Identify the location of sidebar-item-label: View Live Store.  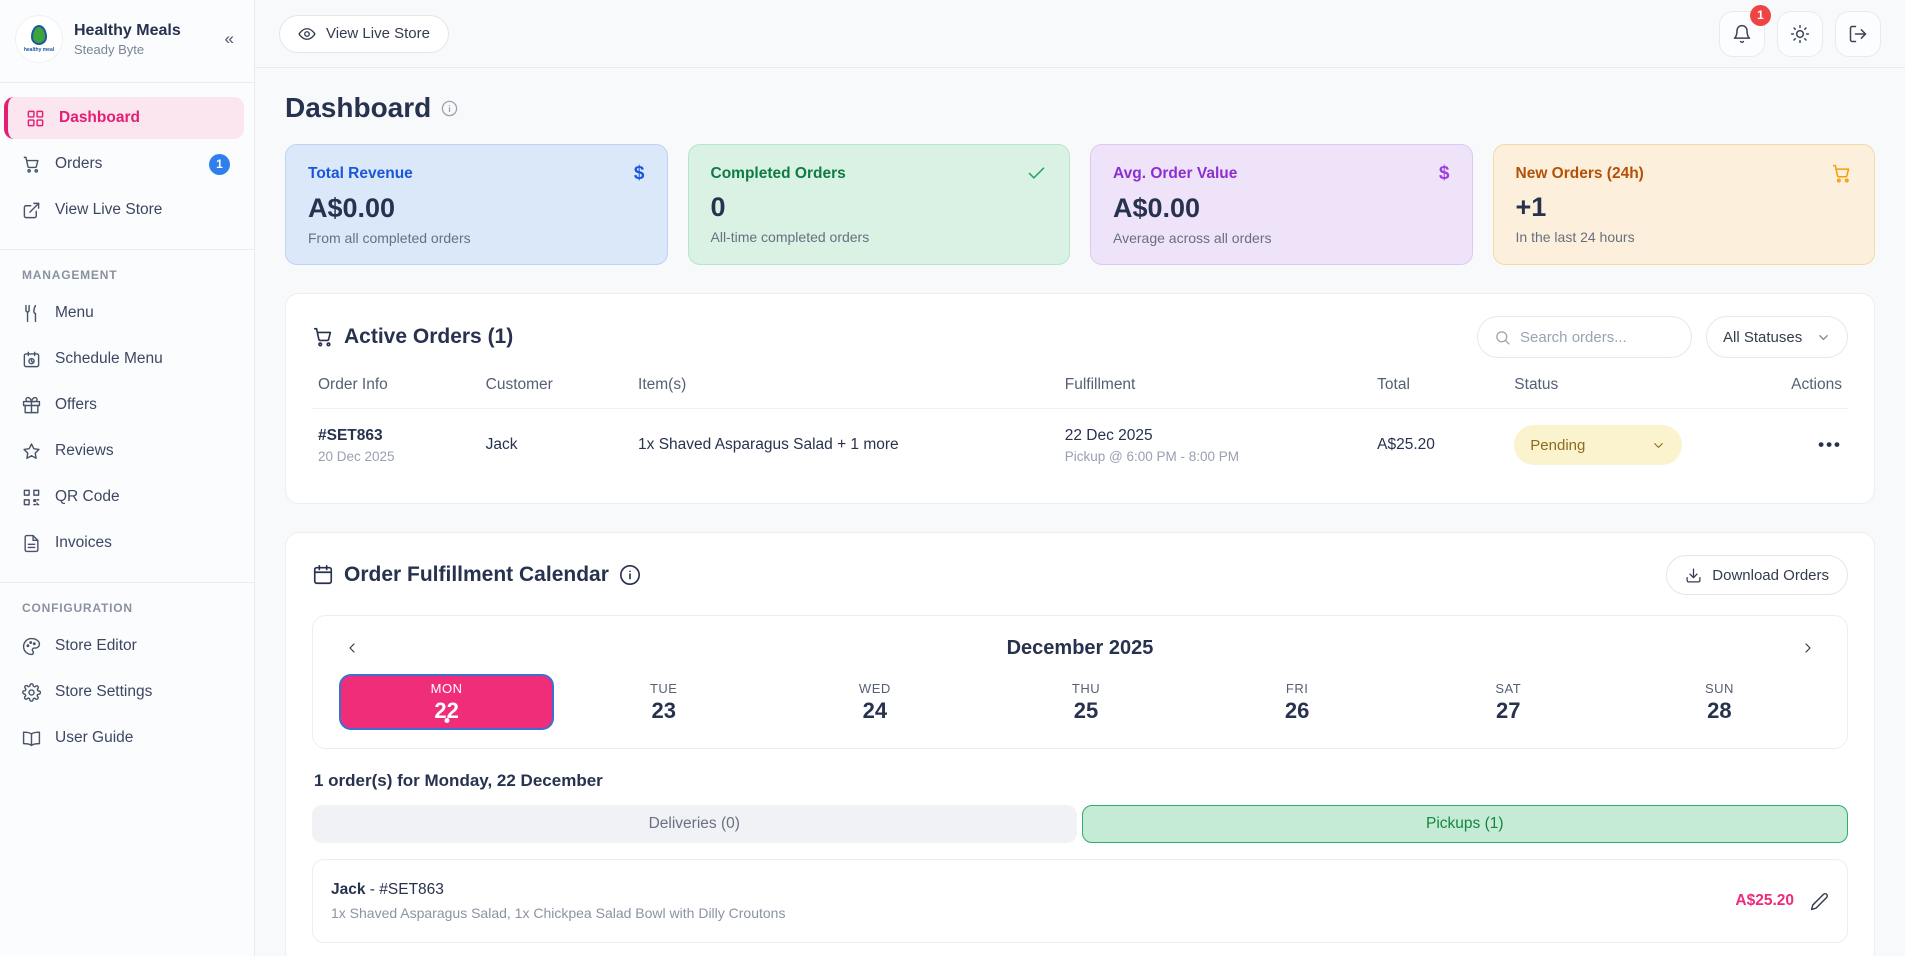
(109, 209).